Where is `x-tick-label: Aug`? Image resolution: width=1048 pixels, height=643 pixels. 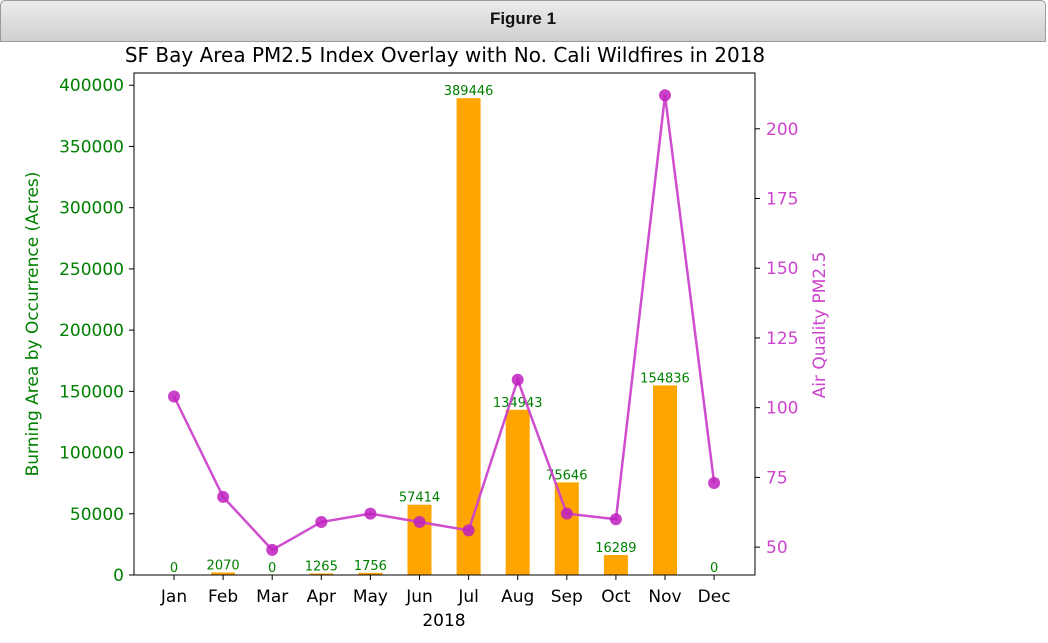
x-tick-label: Aug is located at coordinates (517, 597).